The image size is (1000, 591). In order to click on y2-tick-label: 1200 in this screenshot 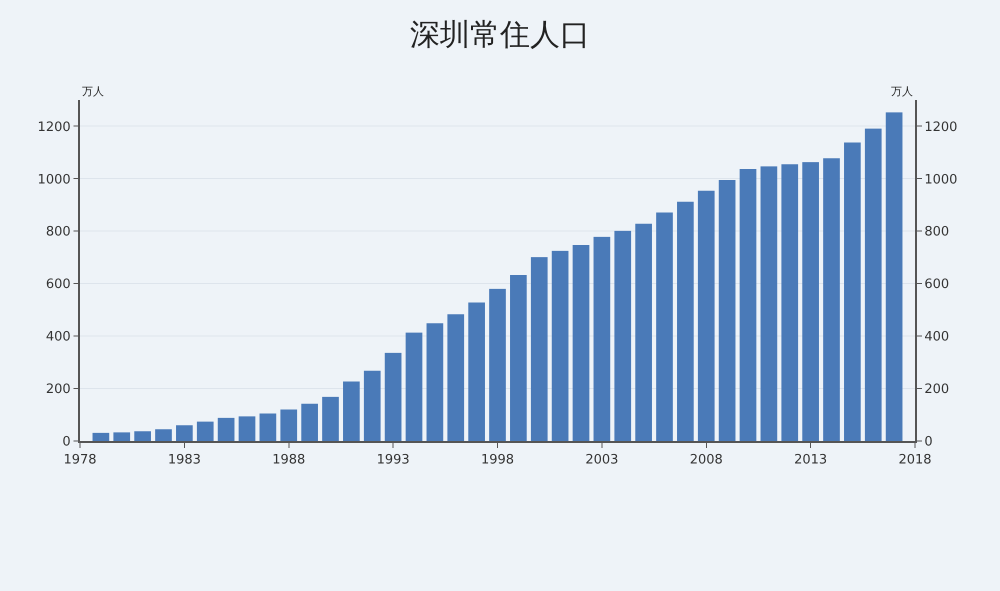, I will do `click(941, 127)`.